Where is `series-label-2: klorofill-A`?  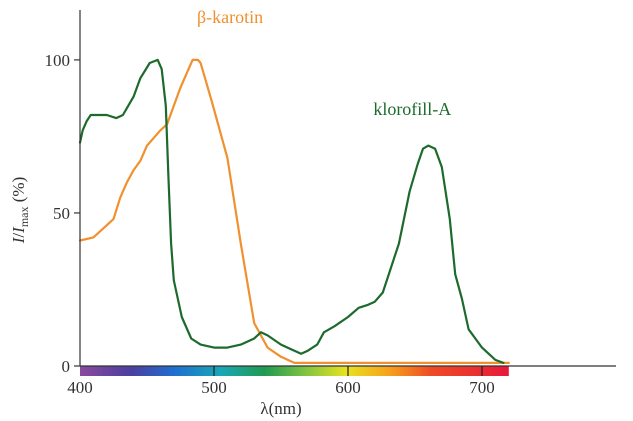 series-label-2: klorofill-A is located at coordinates (412, 109).